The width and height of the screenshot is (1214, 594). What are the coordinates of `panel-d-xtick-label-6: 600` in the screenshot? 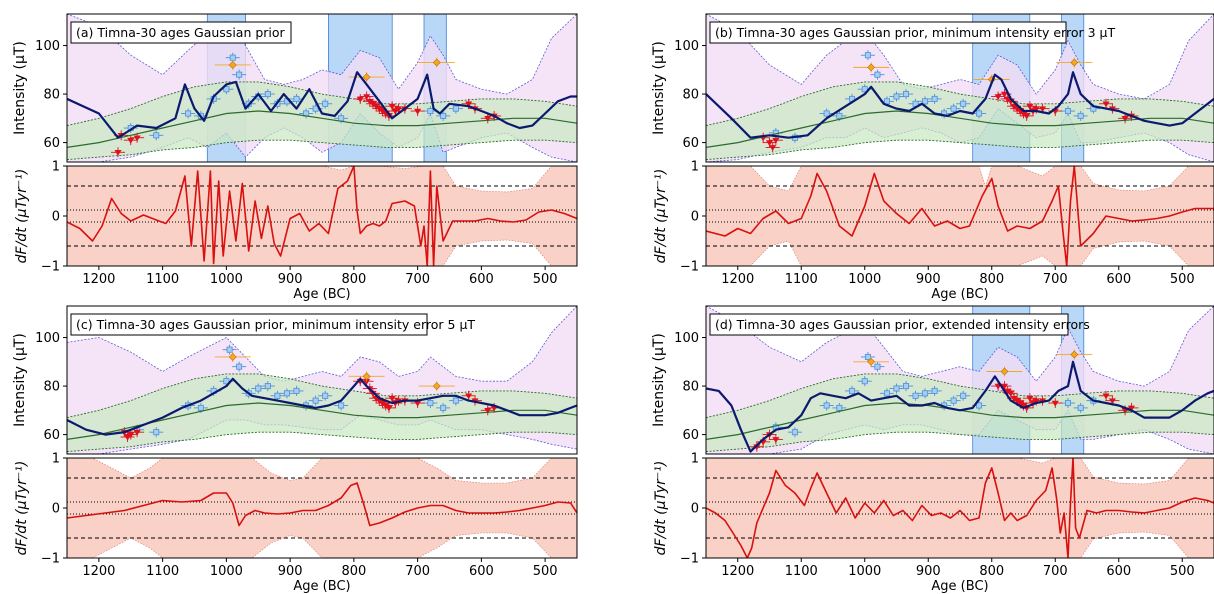 It's located at (1118, 571).